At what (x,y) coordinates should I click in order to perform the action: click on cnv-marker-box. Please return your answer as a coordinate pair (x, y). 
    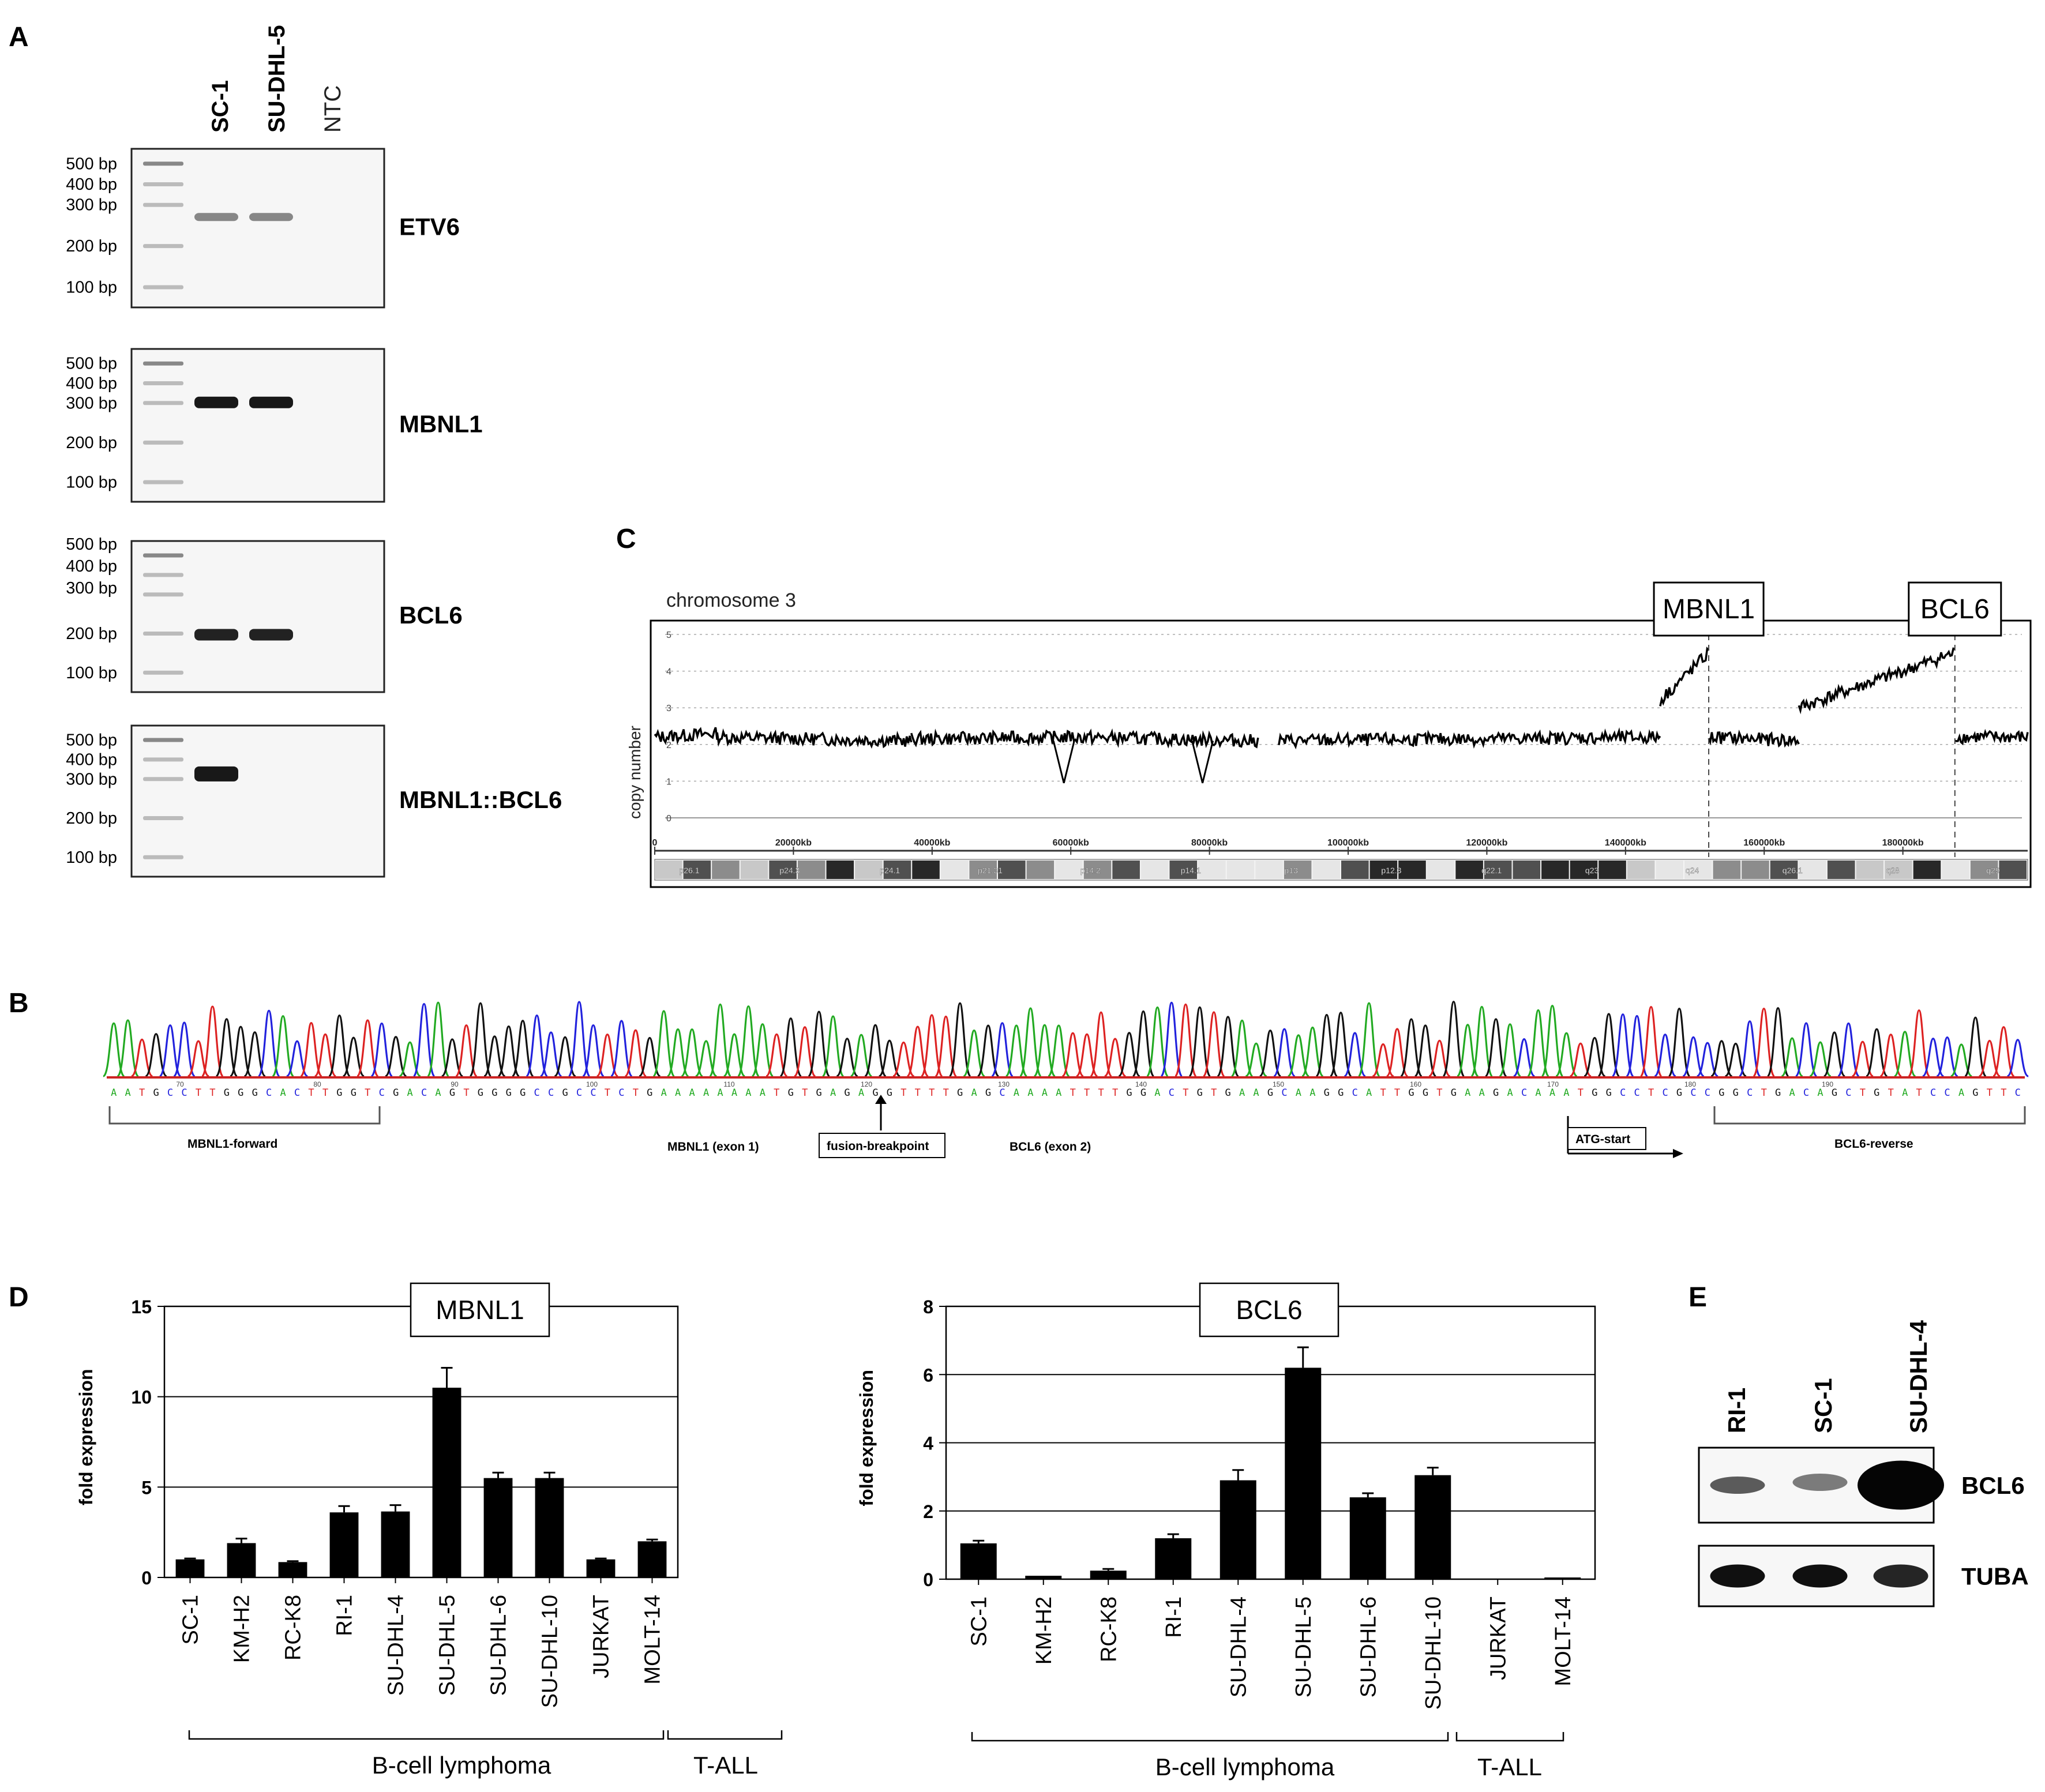
    Looking at the image, I should click on (1709, 609).